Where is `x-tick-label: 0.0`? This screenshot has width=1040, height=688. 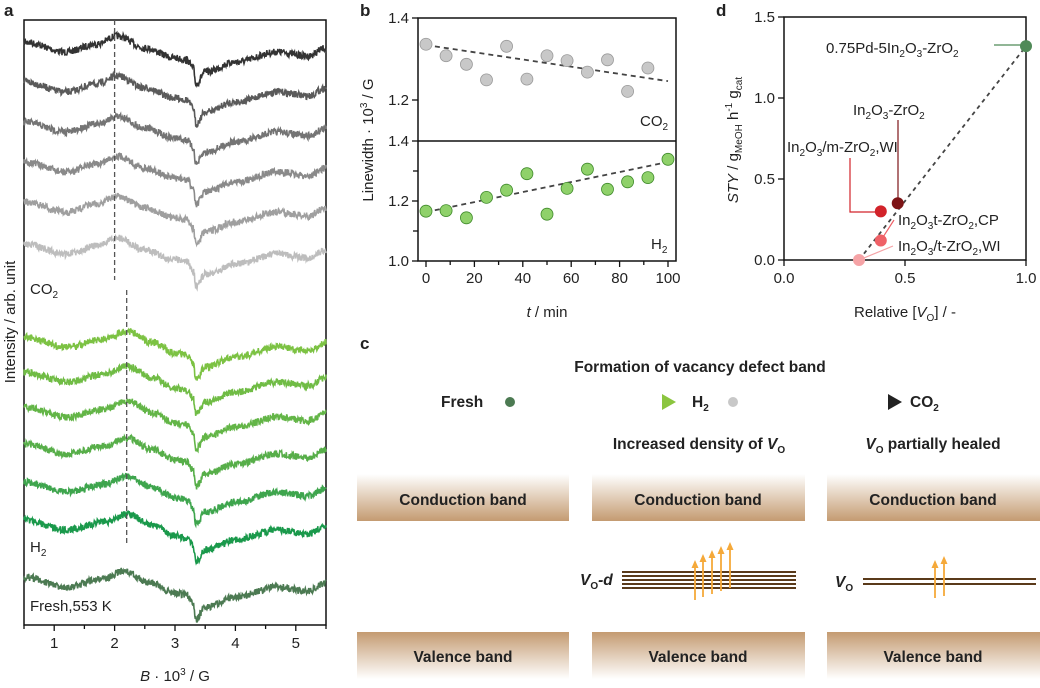 x-tick-label: 0.0 is located at coordinates (784, 278).